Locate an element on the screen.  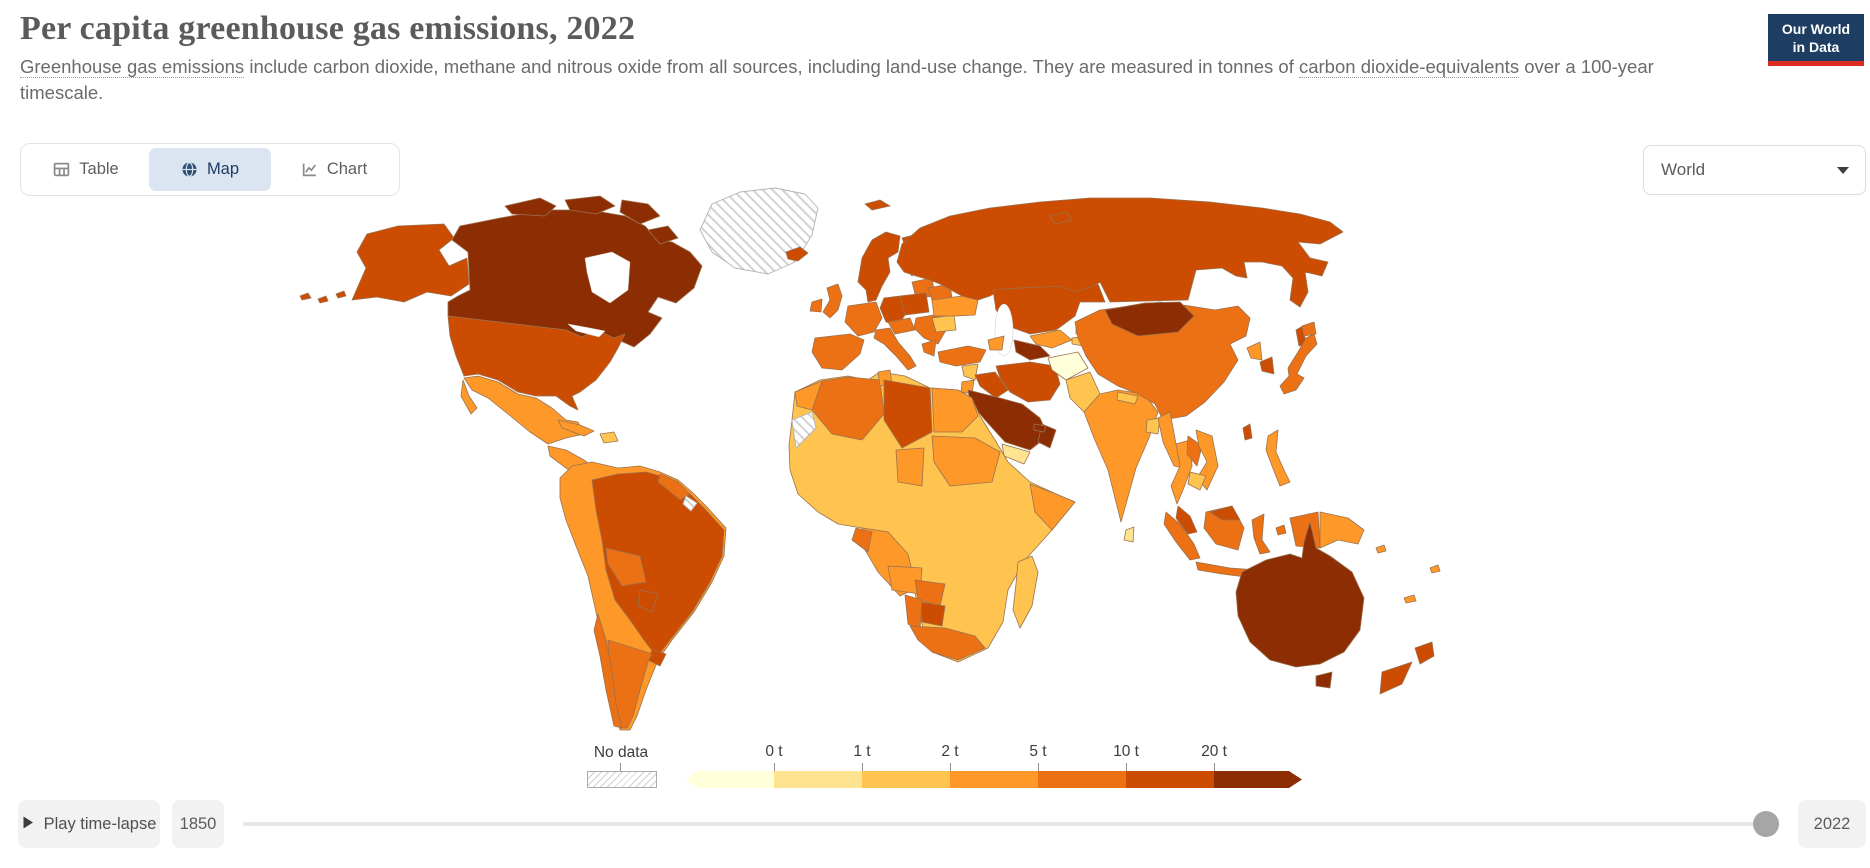
map-region-paraguay is located at coordinates (648, 601).